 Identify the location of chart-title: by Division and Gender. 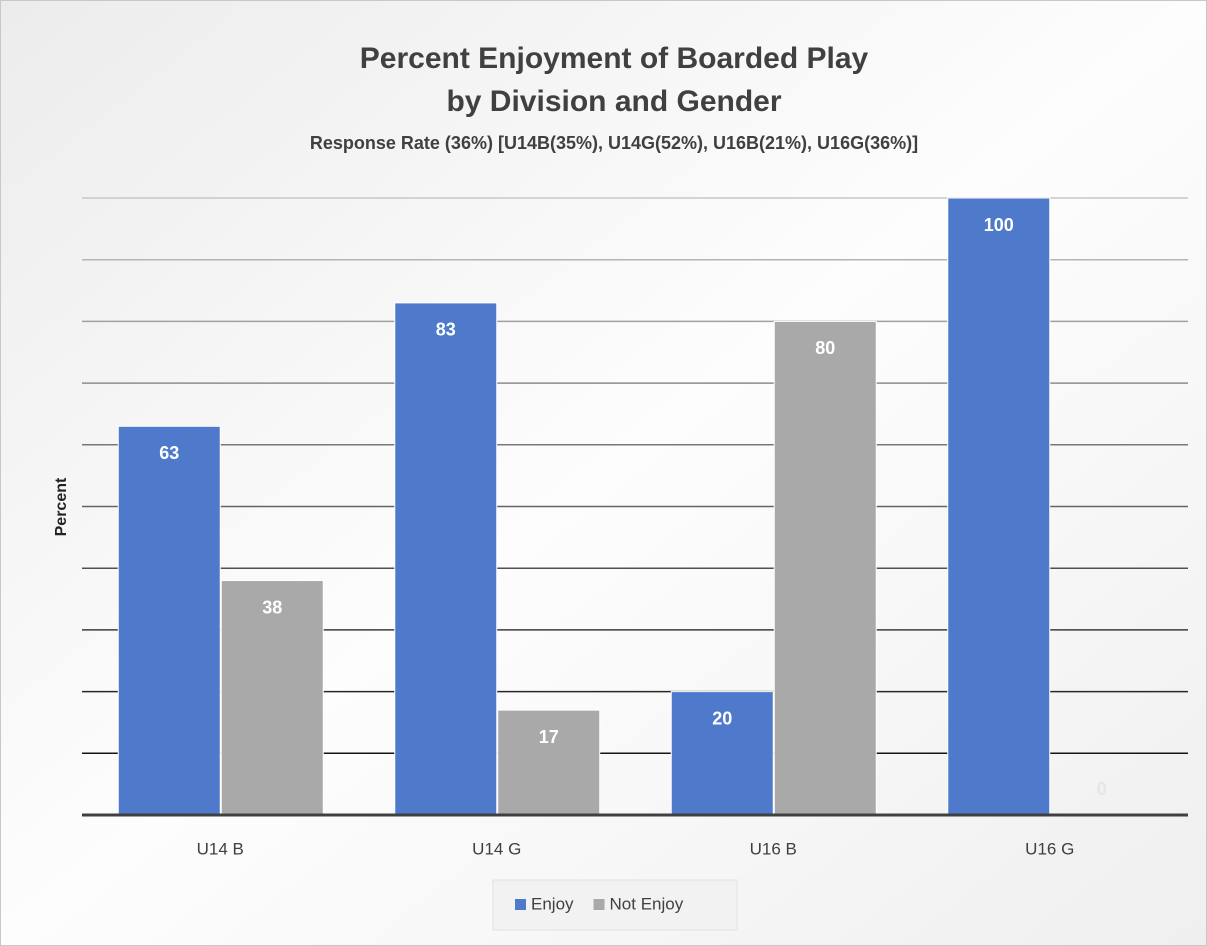
(613, 101).